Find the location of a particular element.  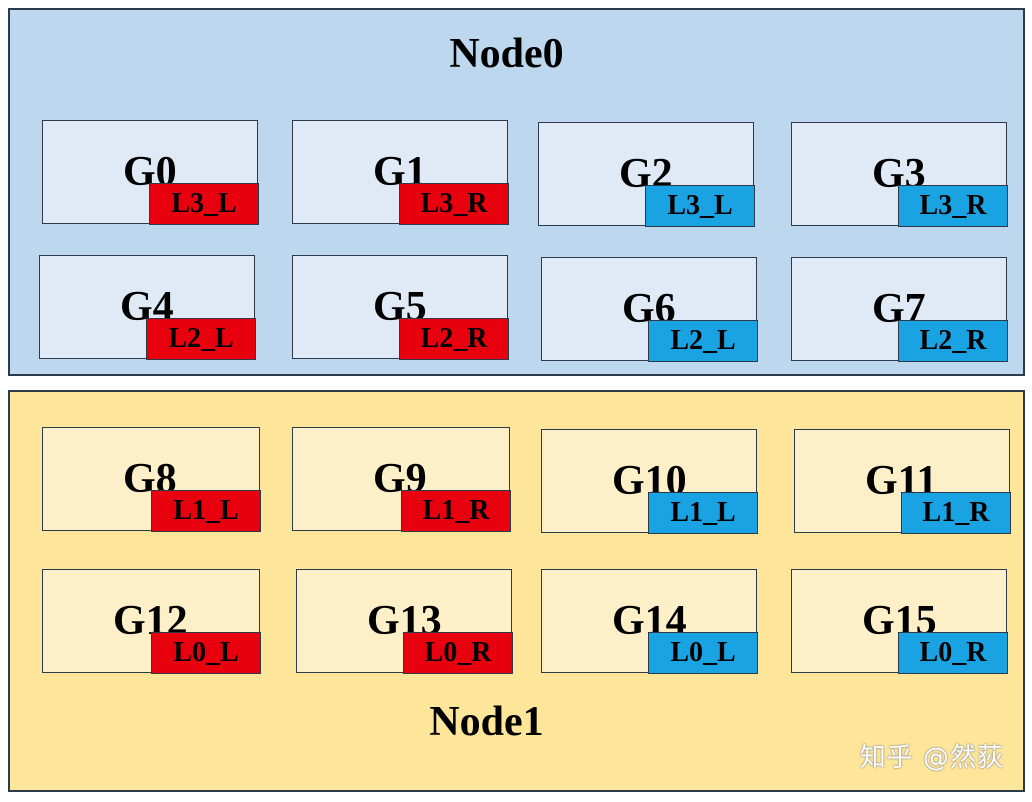

gpu-box-g11: G11 L1_R is located at coordinates (902, 481).